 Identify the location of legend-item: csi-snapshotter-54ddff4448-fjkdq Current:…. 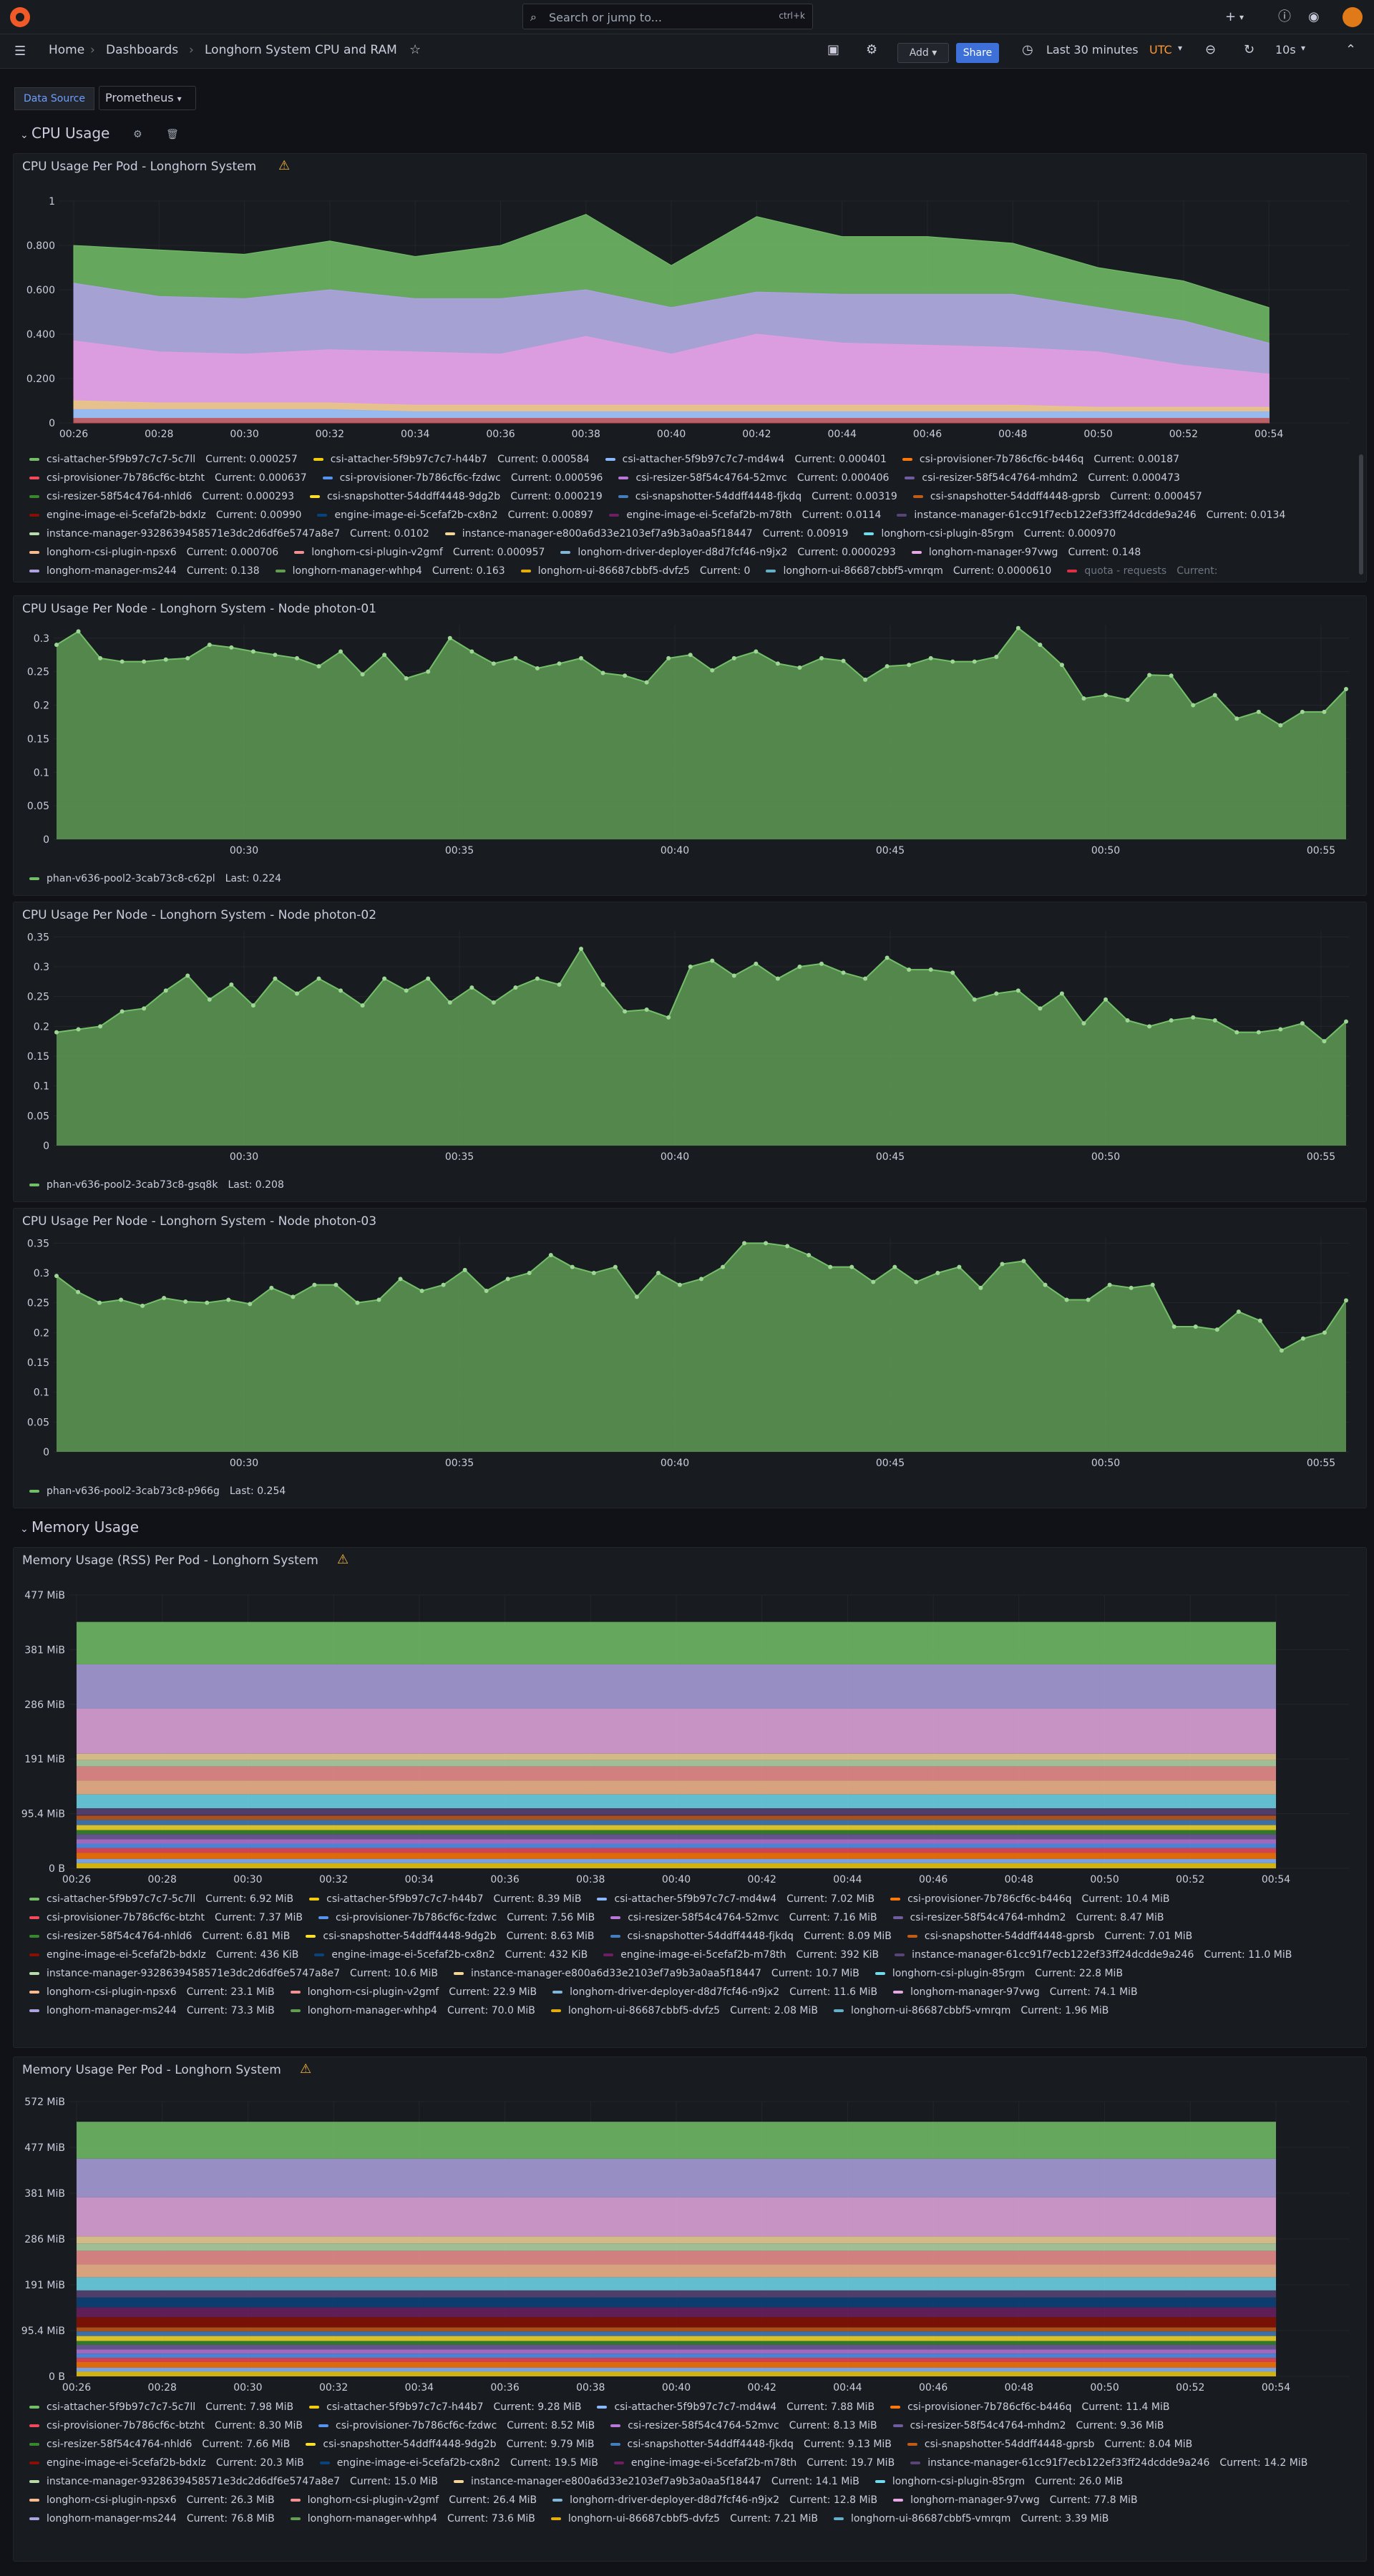
(757, 496).